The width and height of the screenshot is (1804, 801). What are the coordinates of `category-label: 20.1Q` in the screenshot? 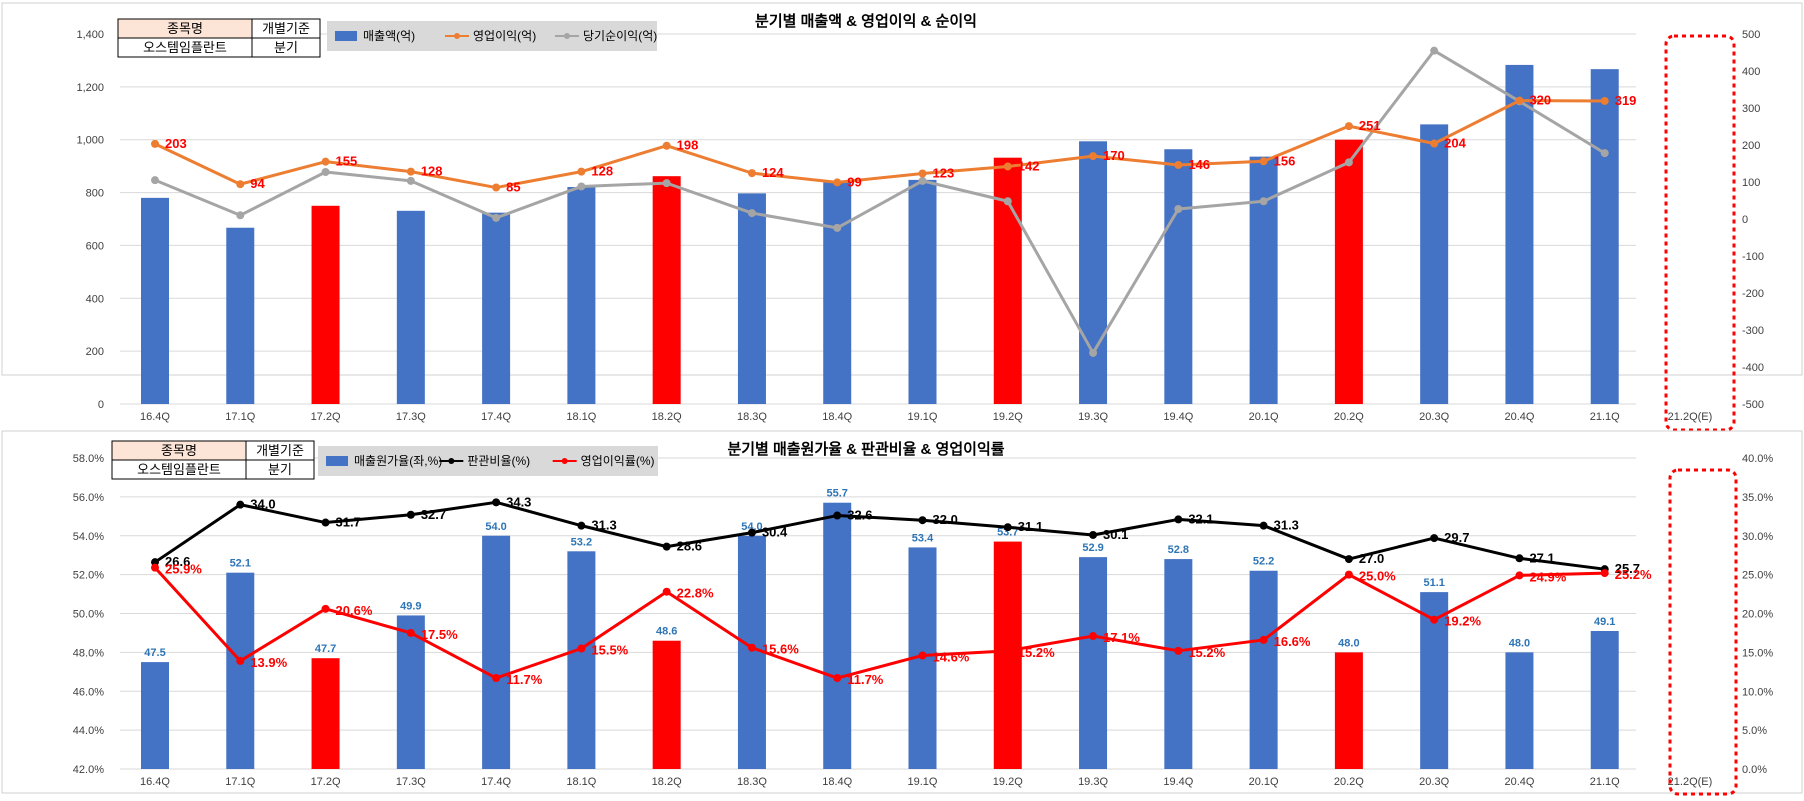 It's located at (1264, 417).